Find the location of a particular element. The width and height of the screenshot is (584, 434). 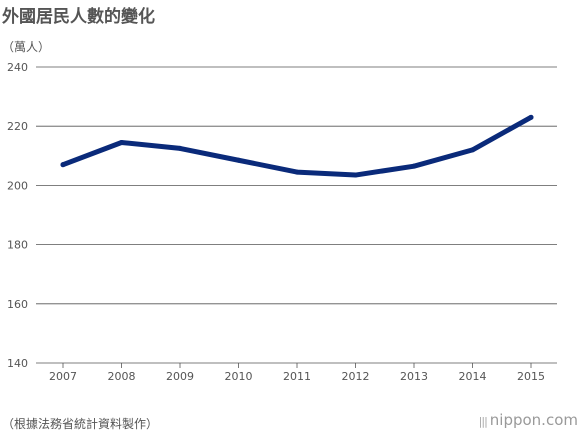

x-tick-label: 2015 is located at coordinates (531, 376).